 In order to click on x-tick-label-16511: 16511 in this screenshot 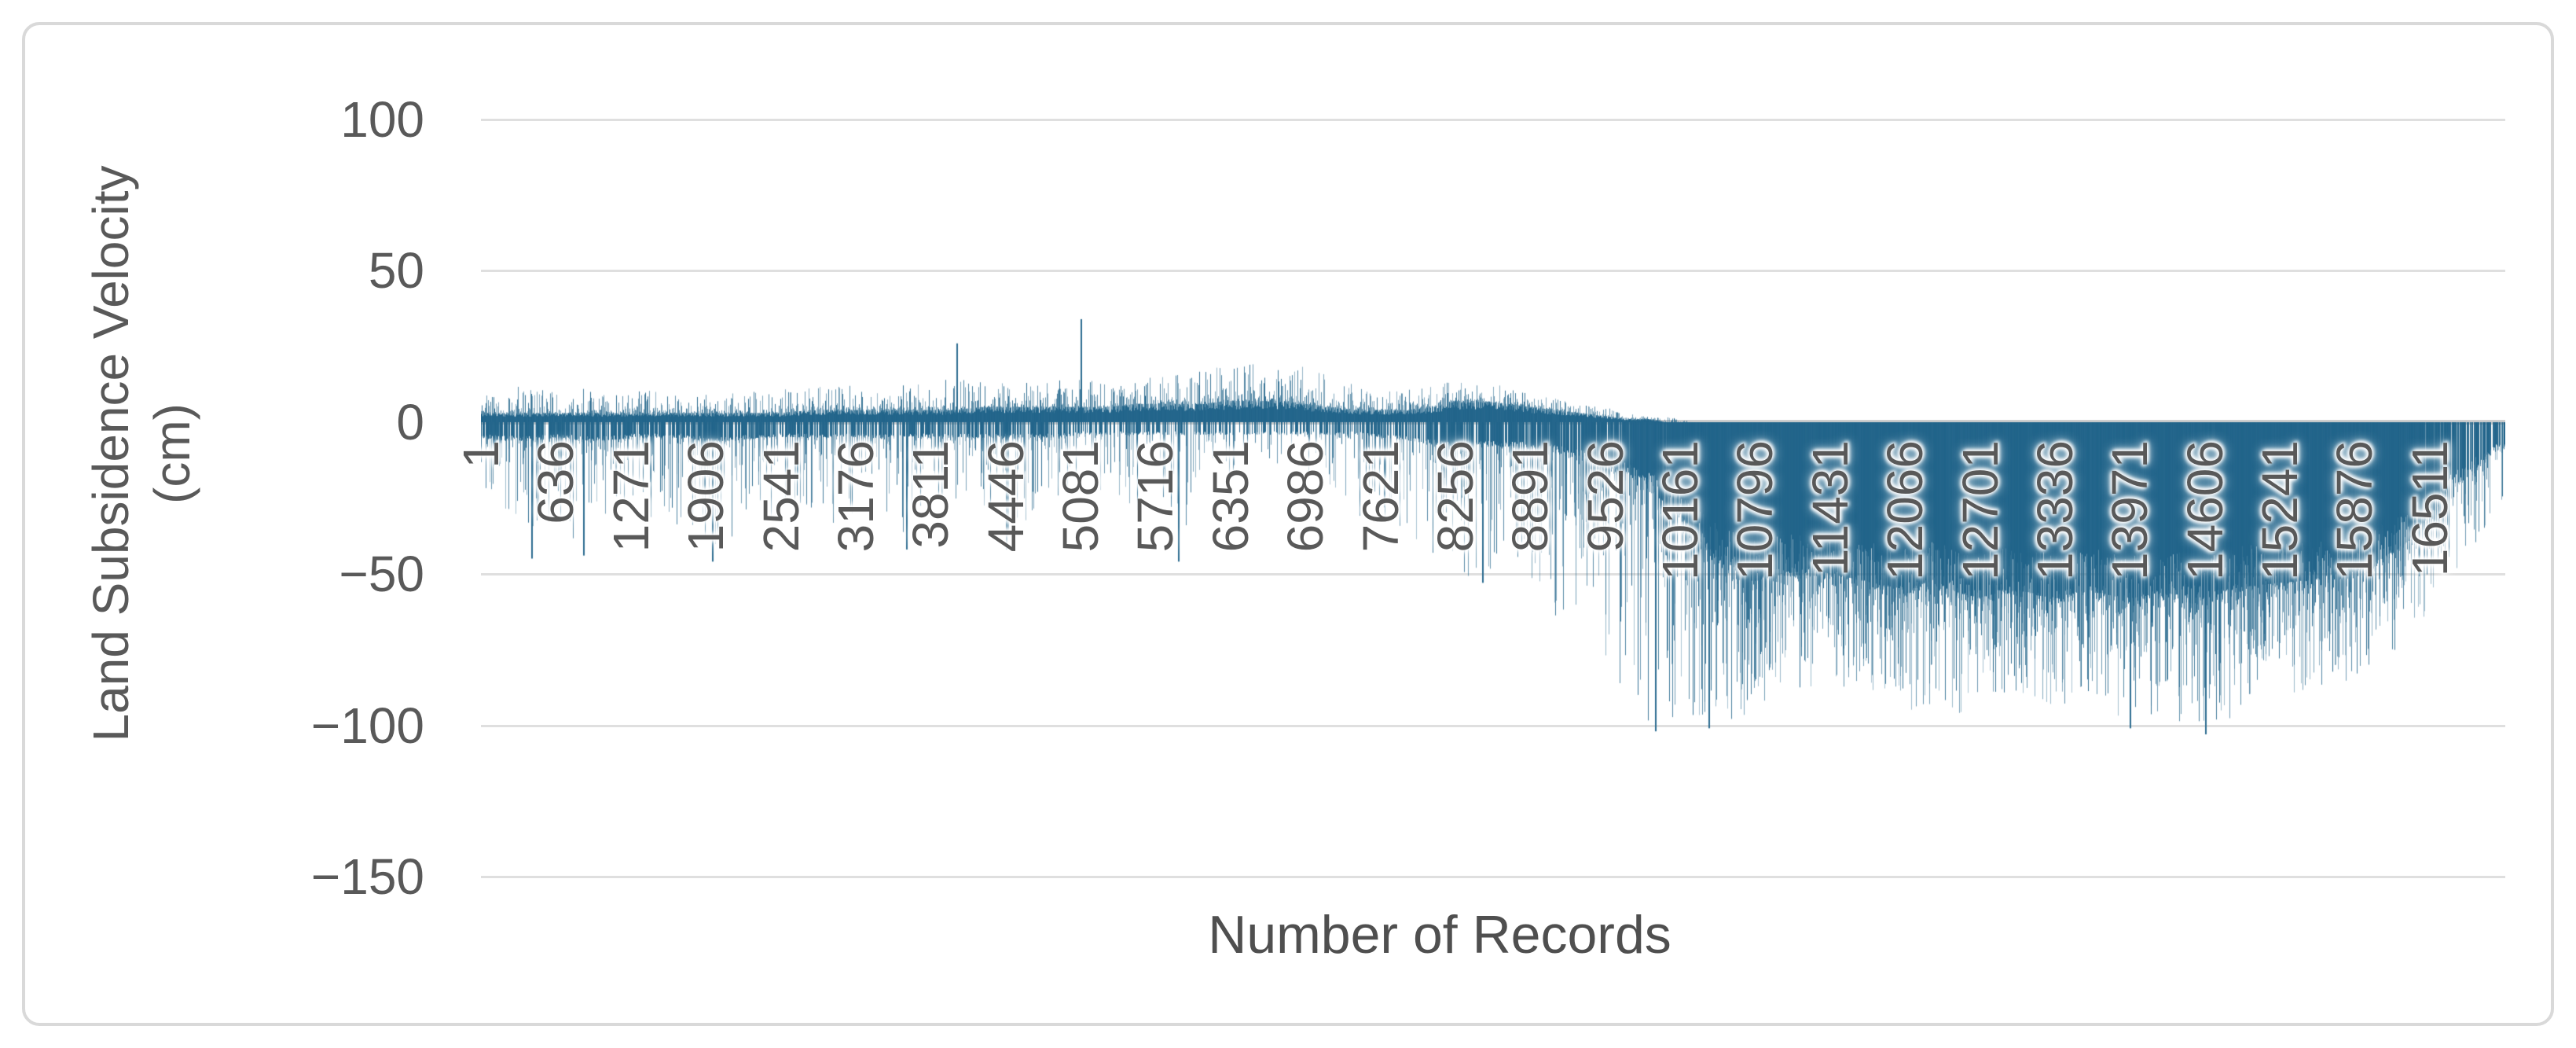, I will do `click(2429, 508)`.